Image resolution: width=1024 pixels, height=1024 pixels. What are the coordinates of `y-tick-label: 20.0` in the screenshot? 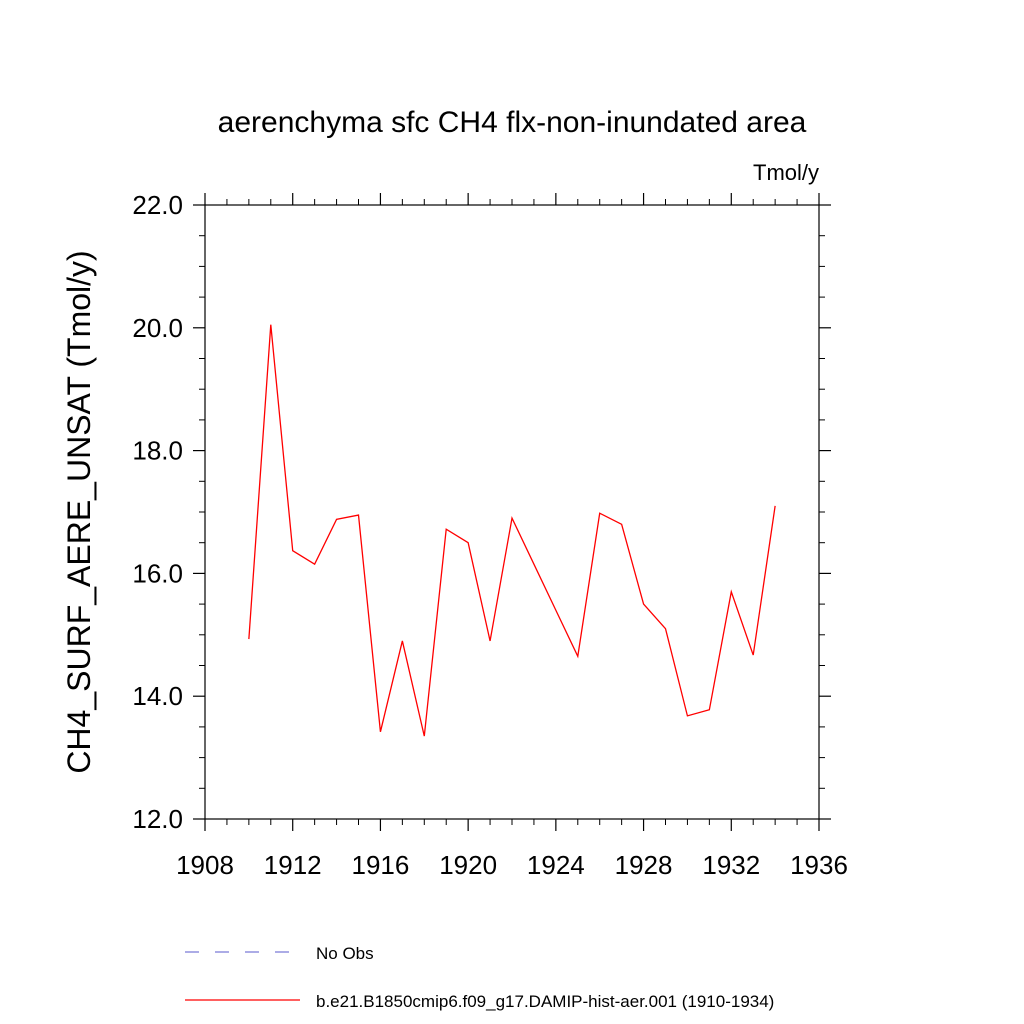 It's located at (157, 328).